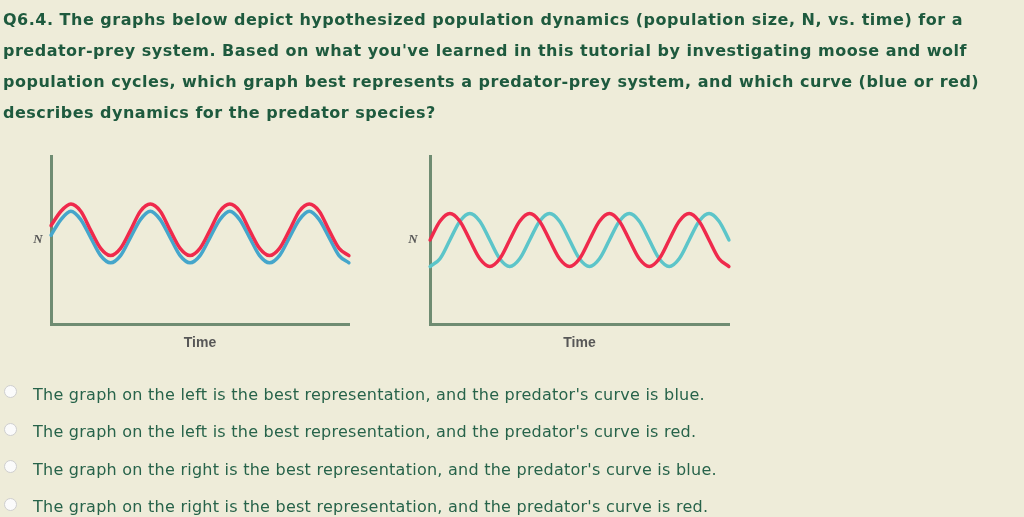  I want to click on text: The graph on the left is the best representation, and the predator's curve is red., so click(365, 431).